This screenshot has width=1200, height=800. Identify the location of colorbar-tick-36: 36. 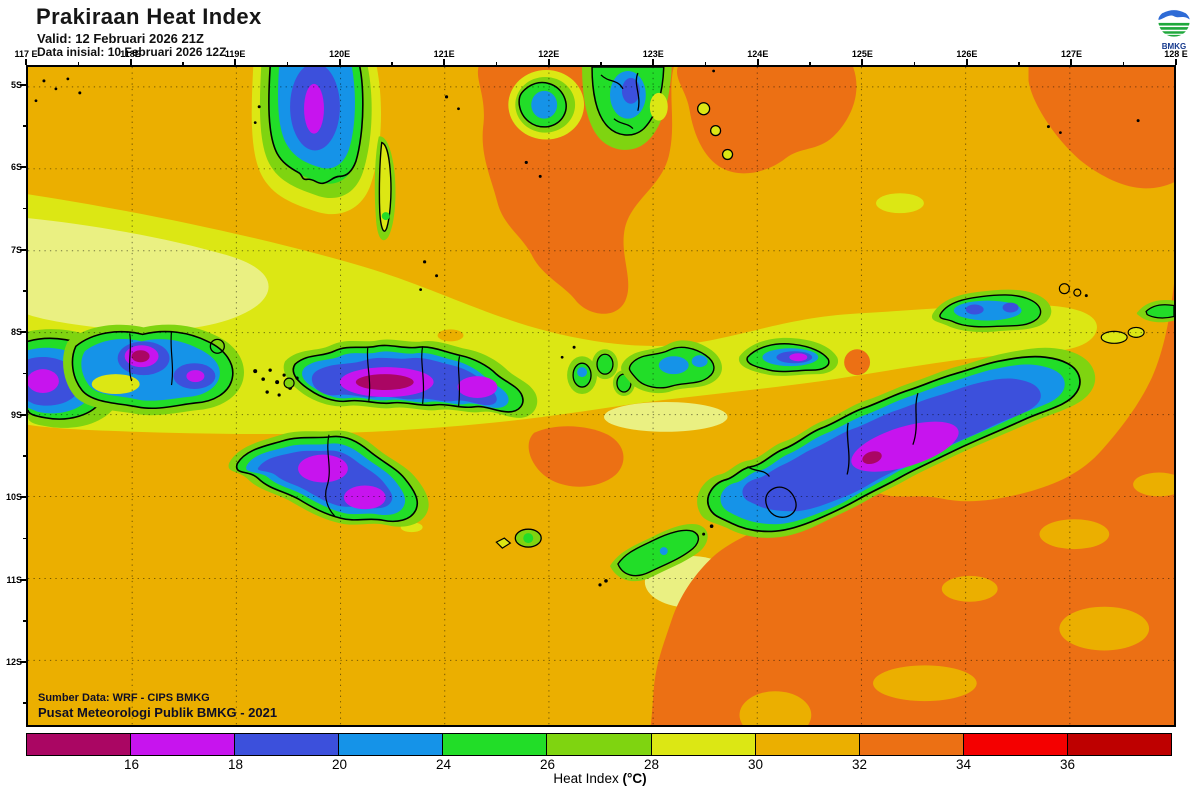
(1067, 764).